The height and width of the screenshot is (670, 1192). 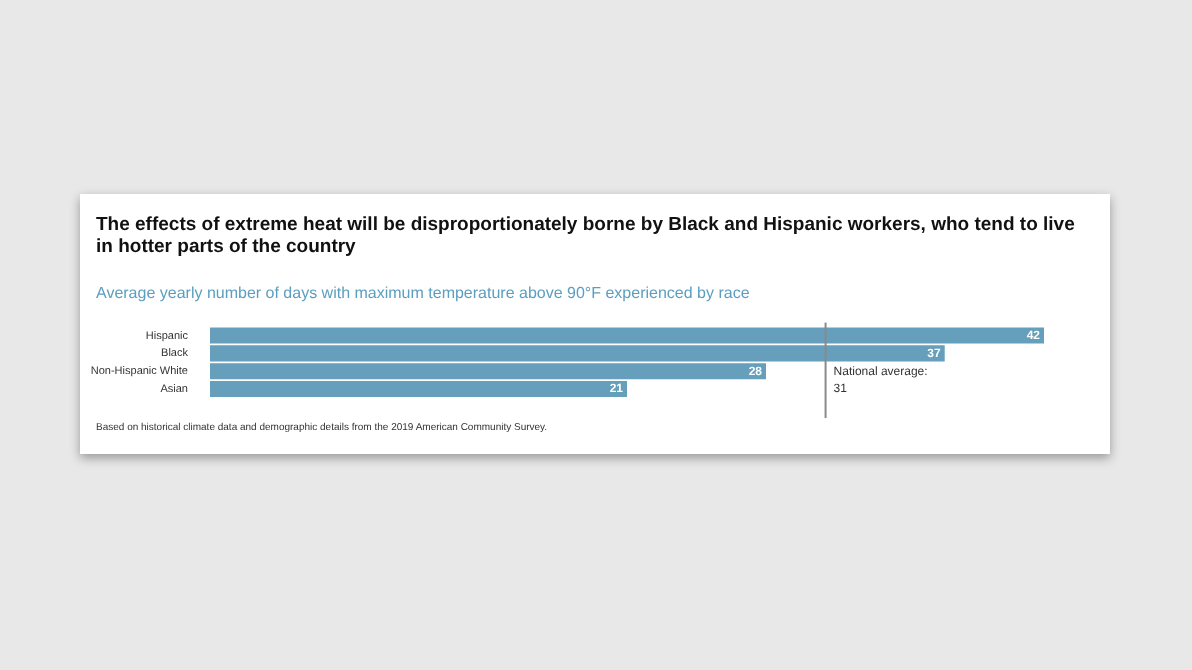 What do you see at coordinates (586, 236) in the screenshot?
I see `chart-title: The effects of extreme heat will be disproportionately borne by Black and Hispanic workers, who tend to live in hotter parts of the country` at bounding box center [586, 236].